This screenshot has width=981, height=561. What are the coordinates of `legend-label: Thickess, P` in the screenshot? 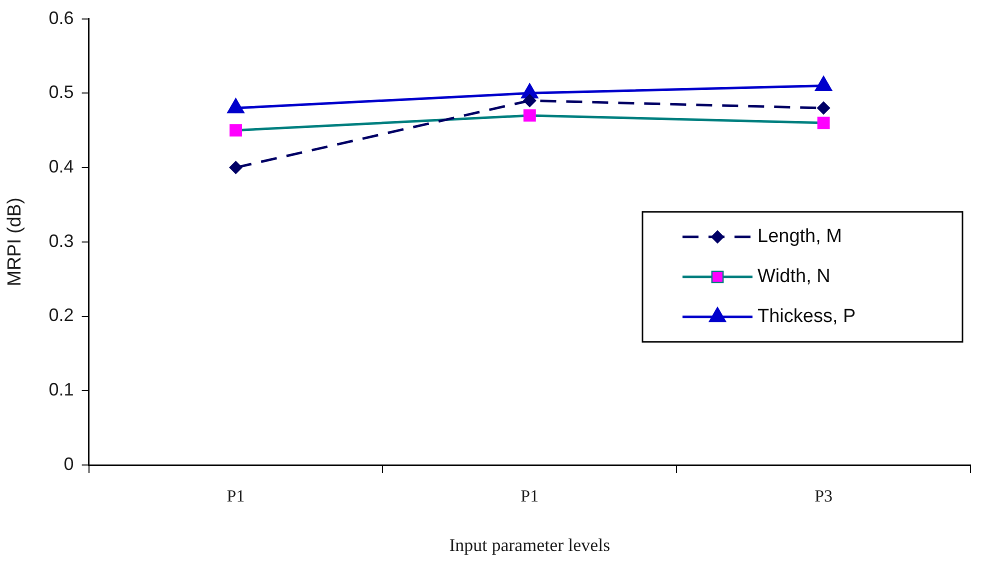 It's located at (807, 317).